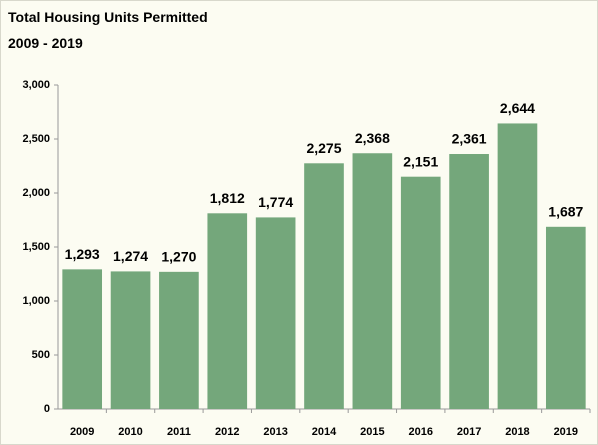  What do you see at coordinates (469, 432) in the screenshot?
I see `x-tick-label: 2017` at bounding box center [469, 432].